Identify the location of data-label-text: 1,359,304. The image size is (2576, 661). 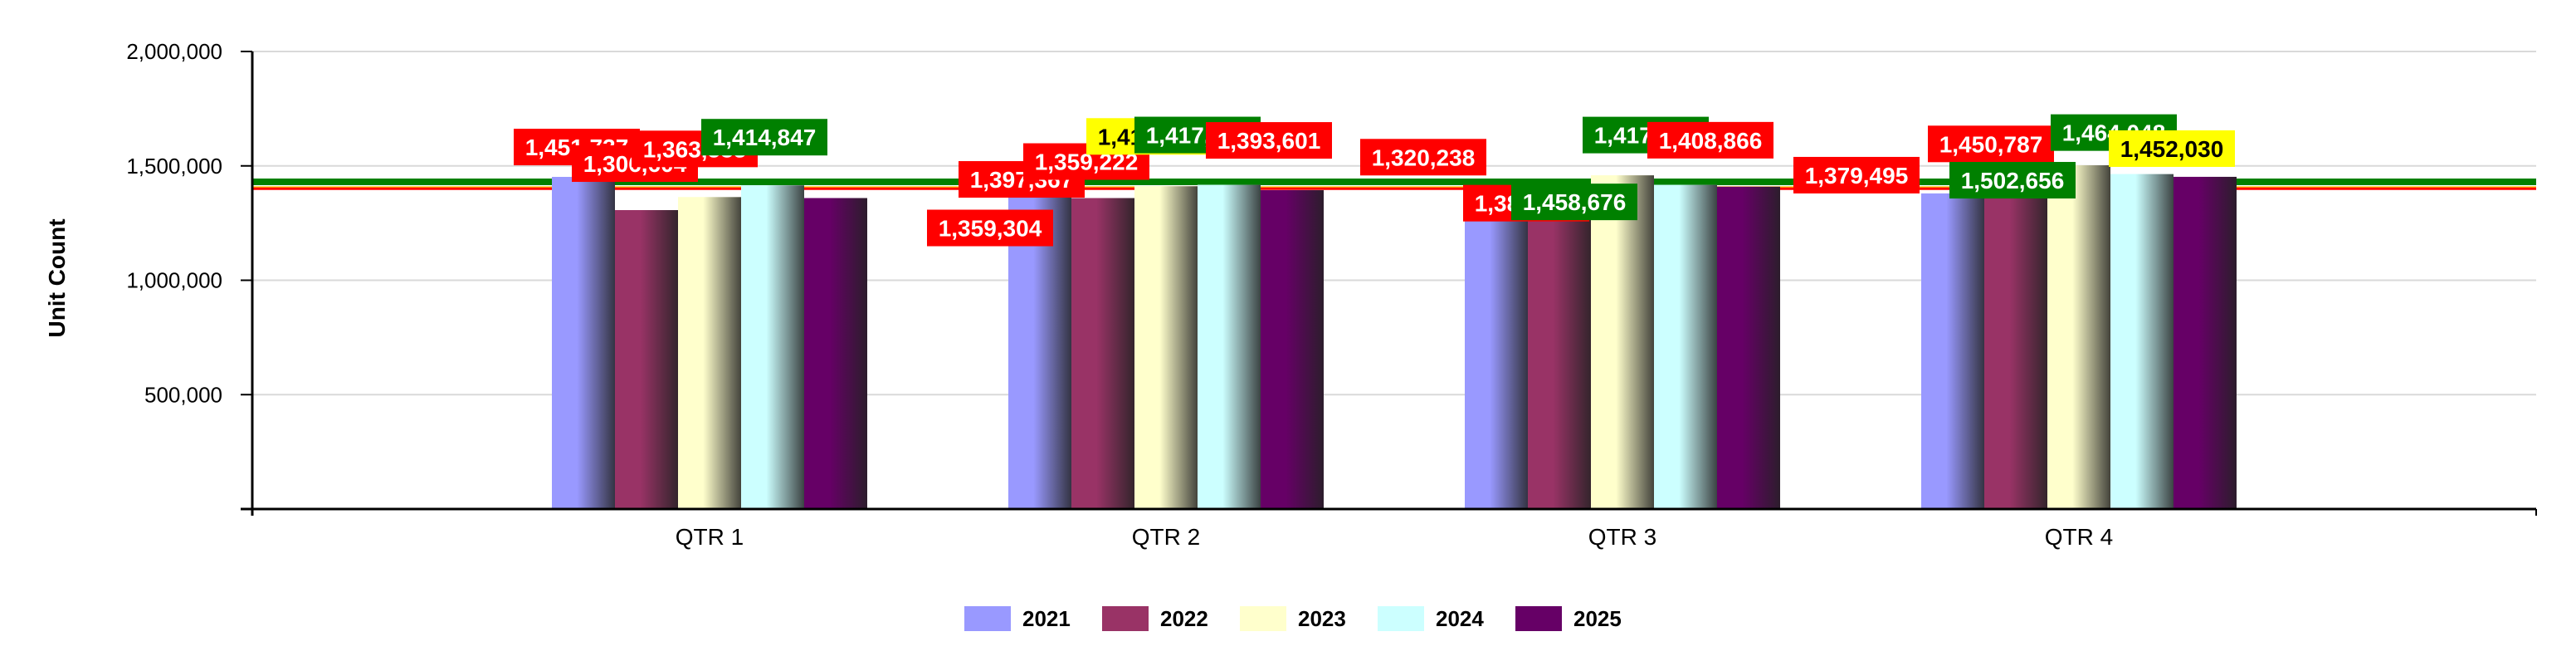
(990, 229).